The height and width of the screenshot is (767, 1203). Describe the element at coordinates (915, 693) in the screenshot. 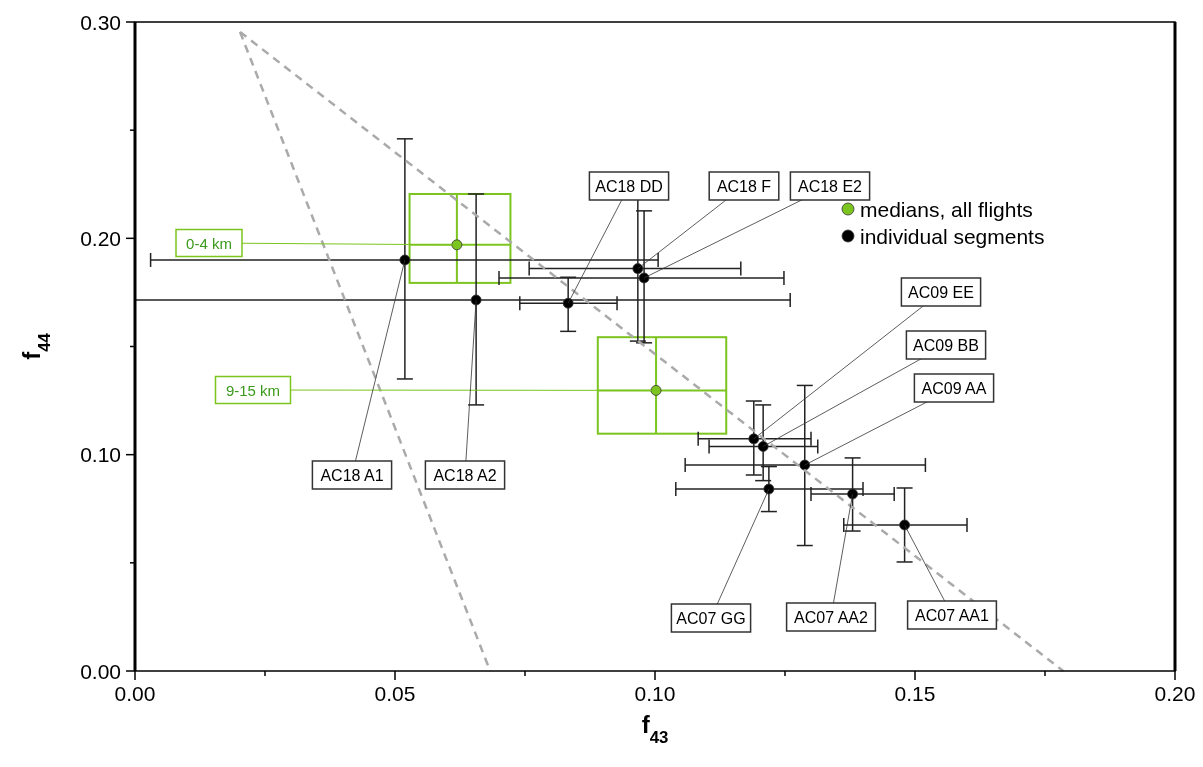

I see `x-tick-label: 0.15` at that location.